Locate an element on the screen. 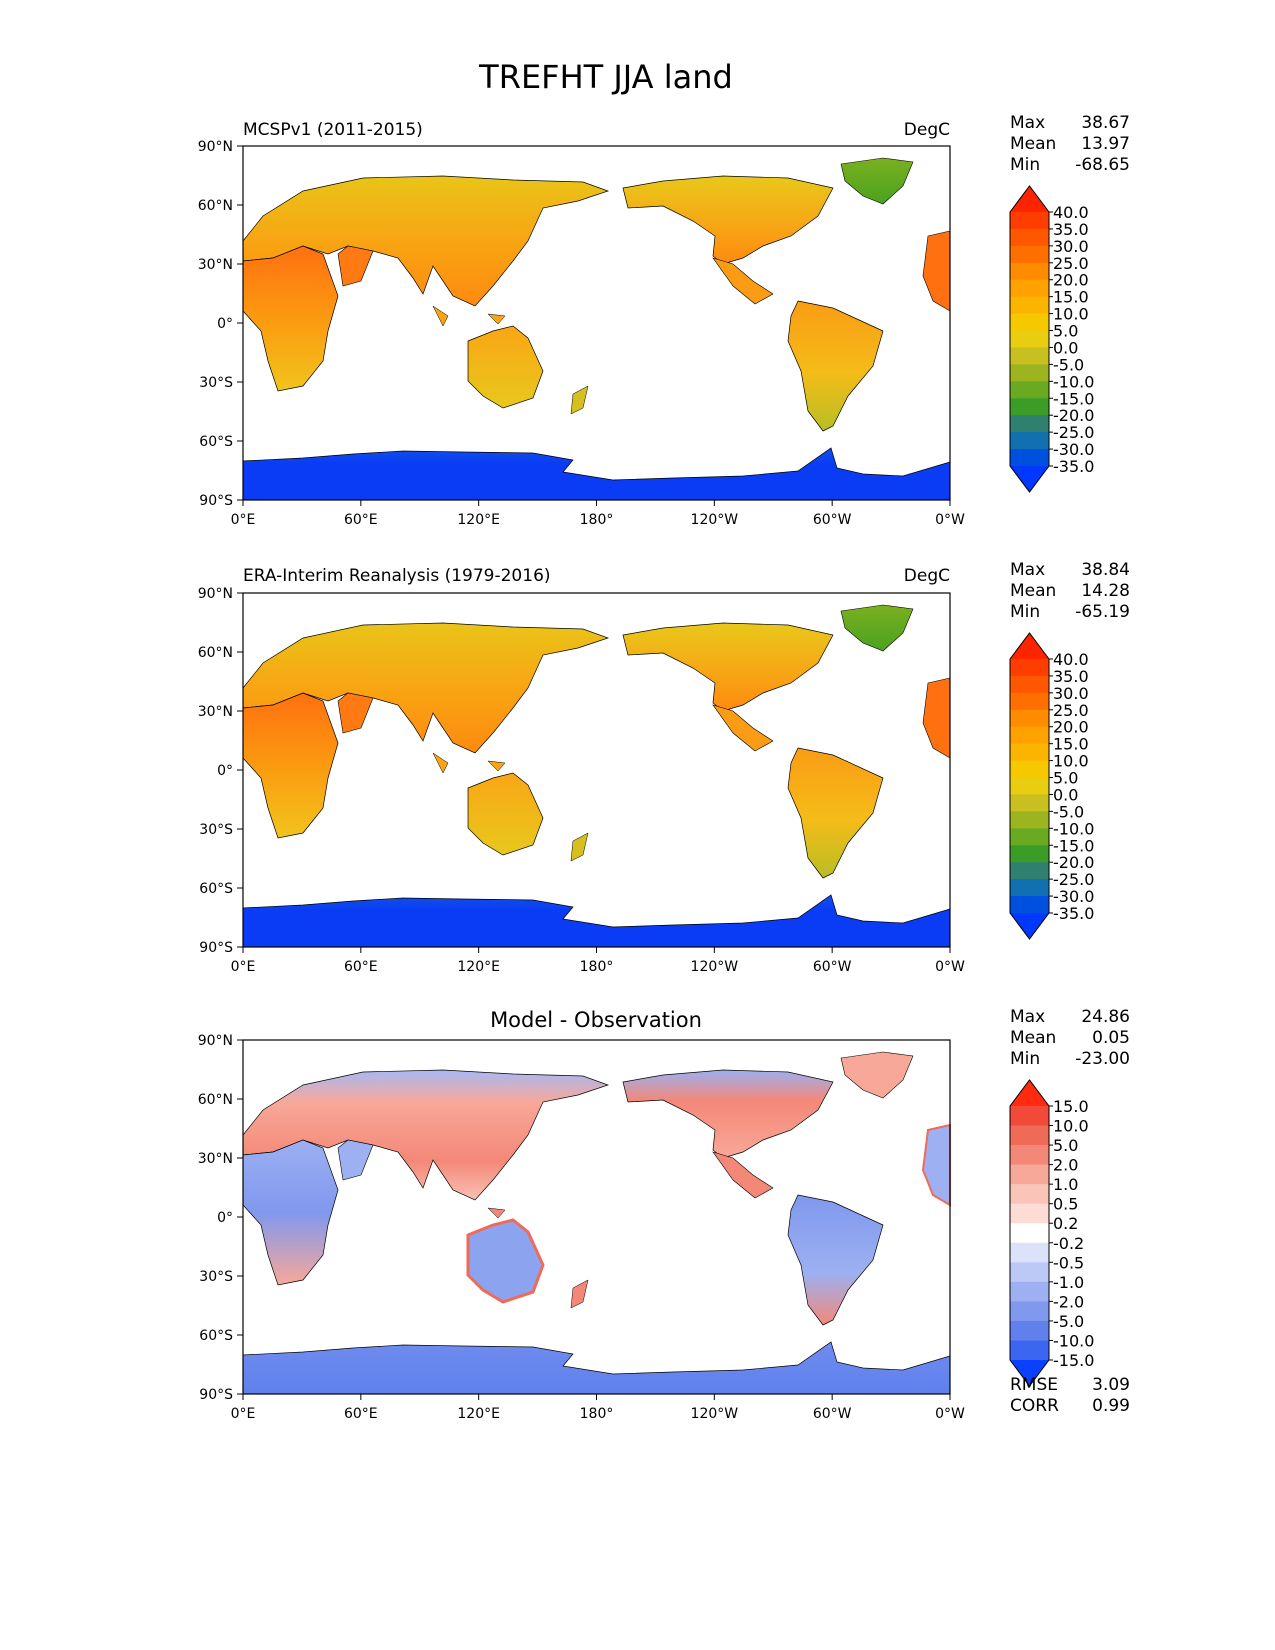 This screenshot has height=1650, width=1275. colorbar-label: 15.0 is located at coordinates (1071, 297).